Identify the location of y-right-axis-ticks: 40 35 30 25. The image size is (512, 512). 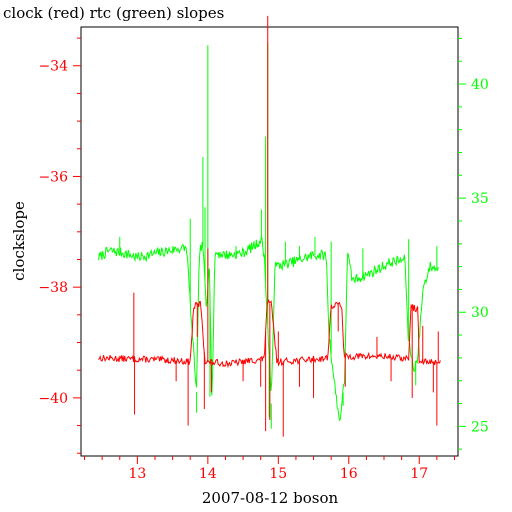
(473, 256).